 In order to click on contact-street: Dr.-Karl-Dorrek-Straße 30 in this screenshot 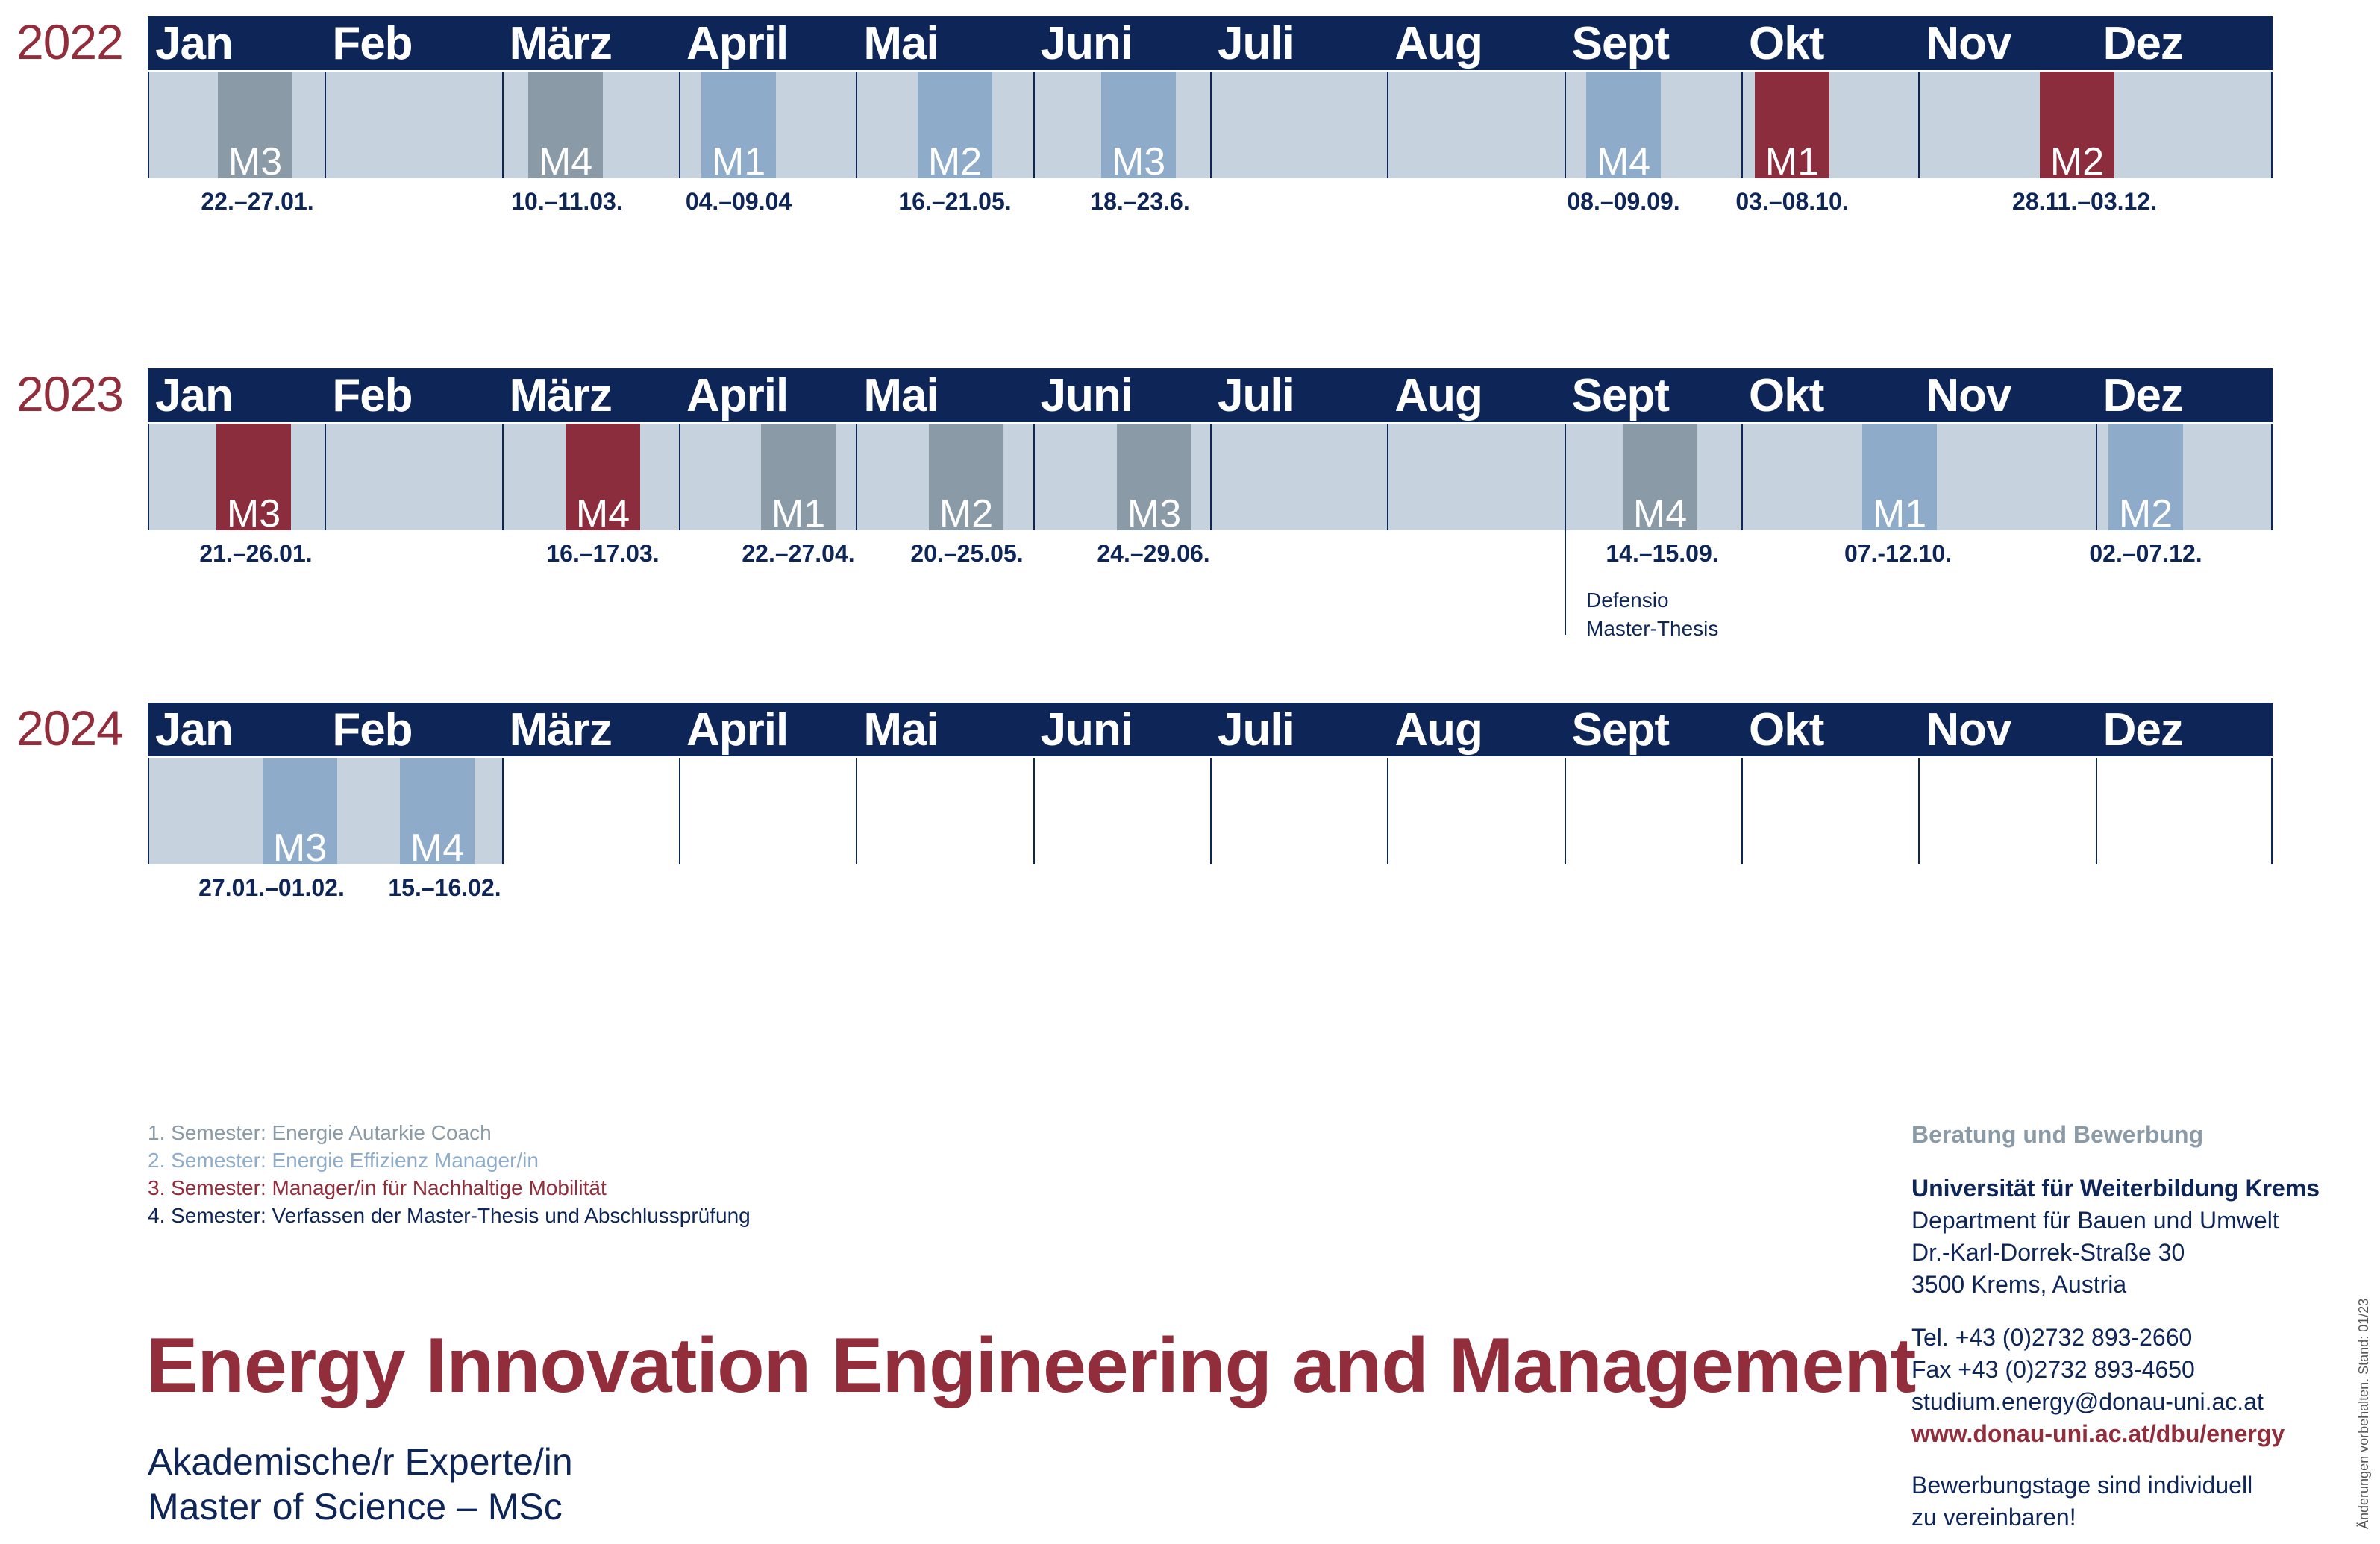, I will do `click(2048, 1253)`.